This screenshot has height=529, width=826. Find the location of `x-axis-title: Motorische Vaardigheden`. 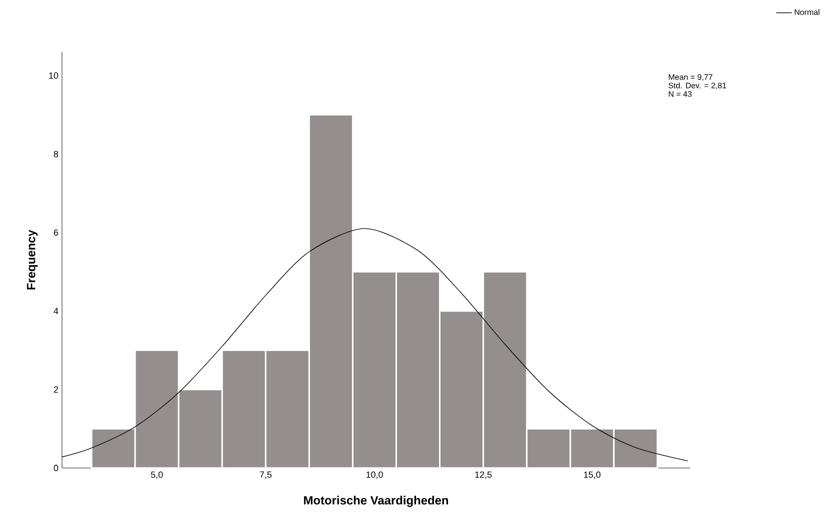

x-axis-title: Motorische Vaardigheden is located at coordinates (376, 501).